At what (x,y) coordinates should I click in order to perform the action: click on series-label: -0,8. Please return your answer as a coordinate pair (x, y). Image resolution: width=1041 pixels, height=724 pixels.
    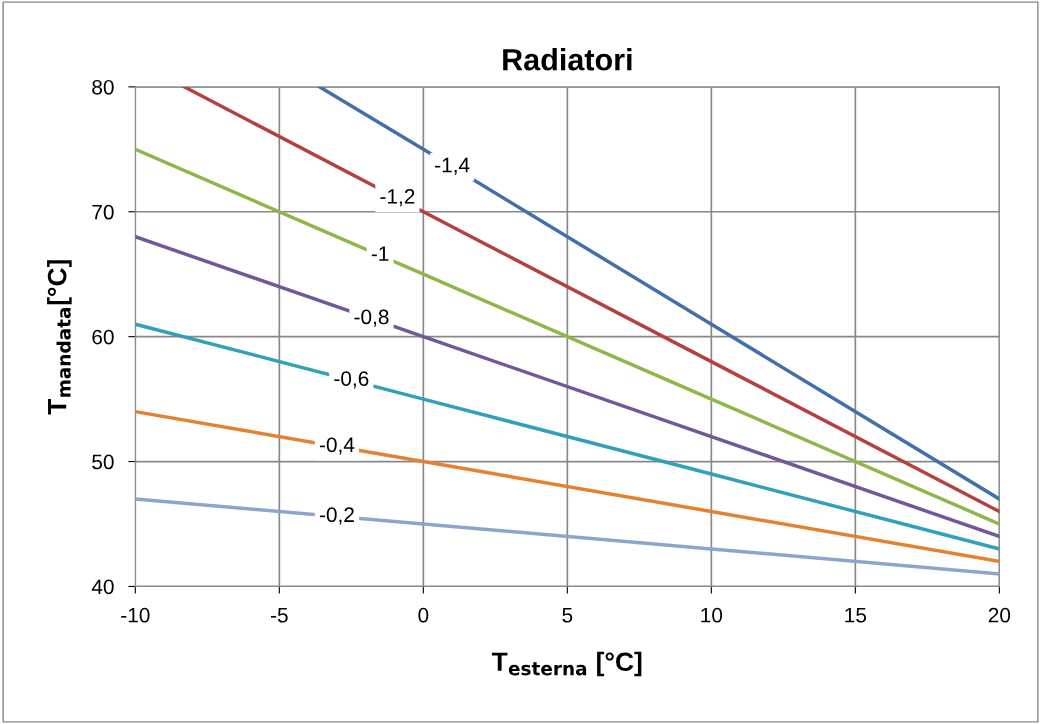
    Looking at the image, I should click on (371, 318).